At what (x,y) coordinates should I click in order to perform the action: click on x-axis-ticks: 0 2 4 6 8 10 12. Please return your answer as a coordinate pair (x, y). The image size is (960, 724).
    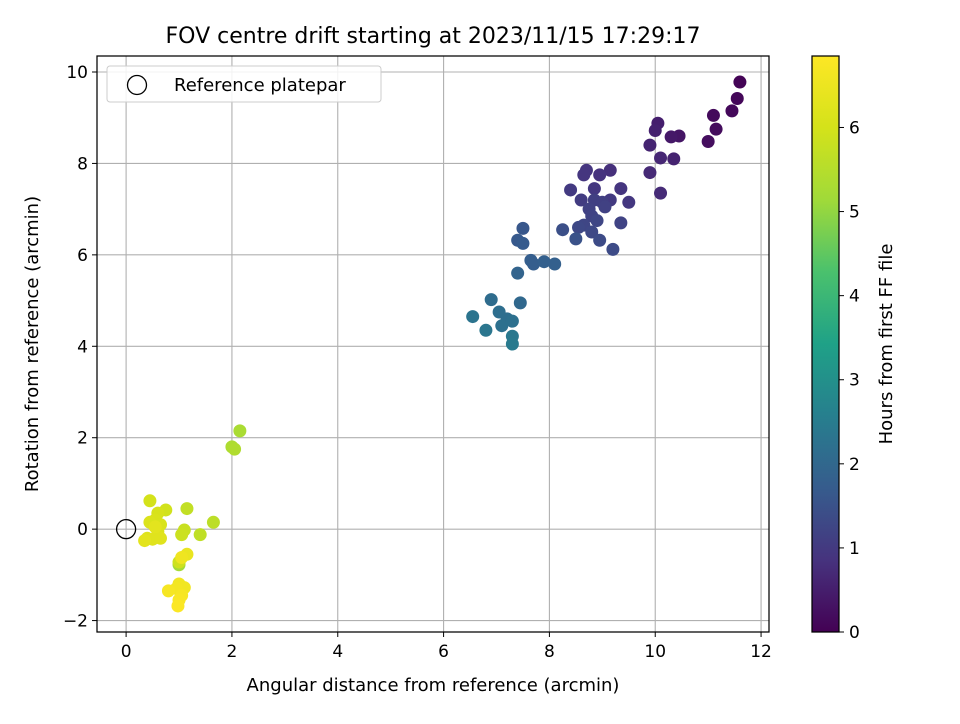
    Looking at the image, I should click on (446, 647).